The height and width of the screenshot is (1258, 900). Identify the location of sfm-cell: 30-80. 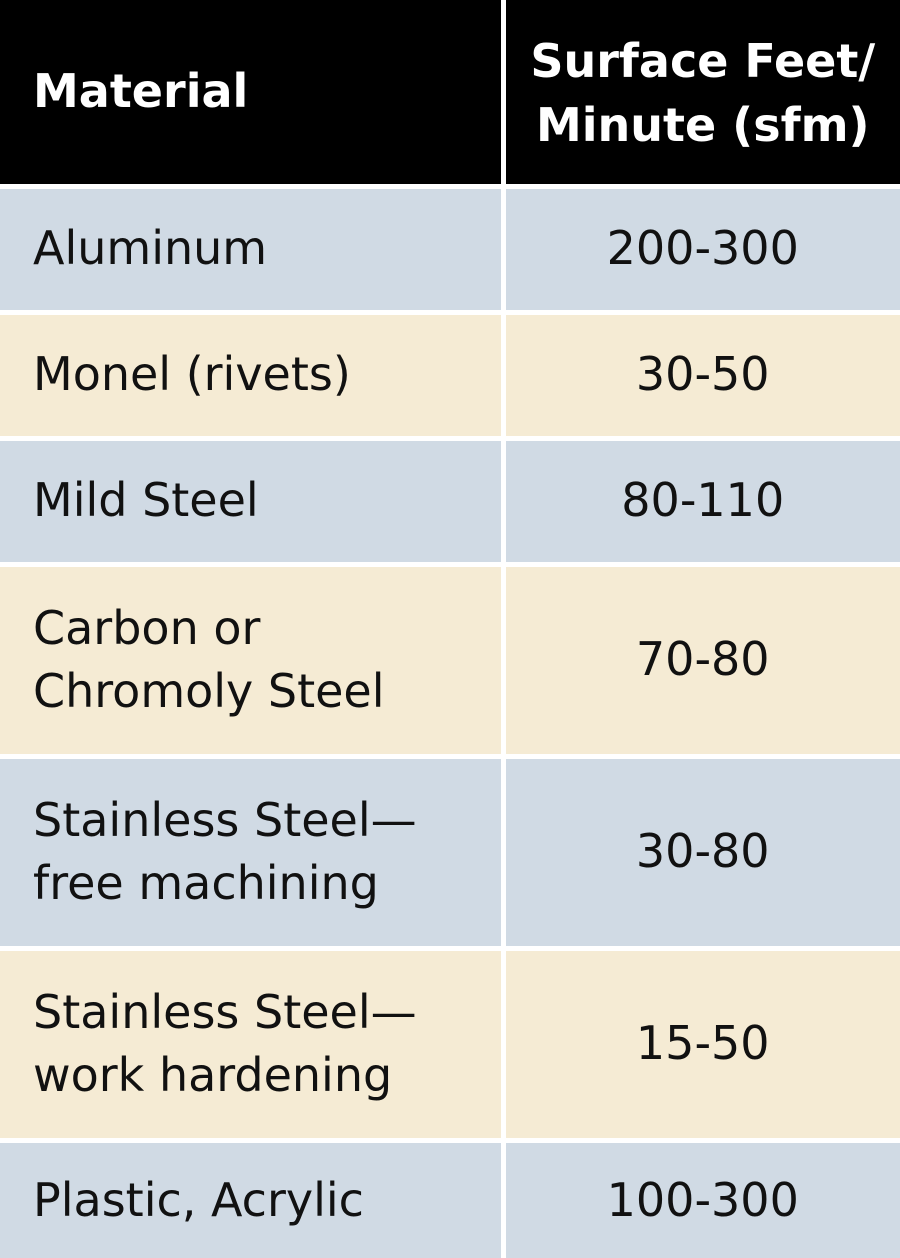
(700, 852).